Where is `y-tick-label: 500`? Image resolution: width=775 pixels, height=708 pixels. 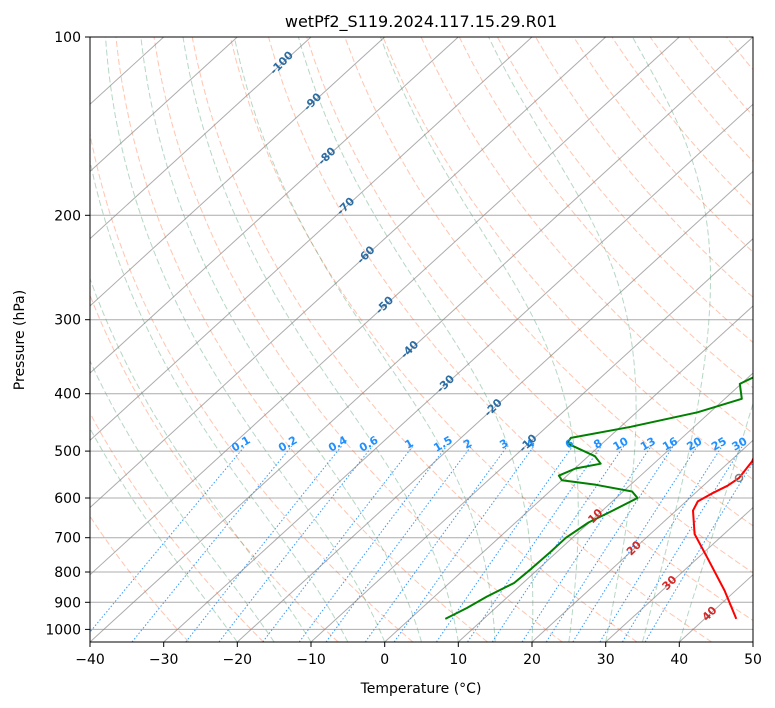 y-tick-label: 500 is located at coordinates (67, 452).